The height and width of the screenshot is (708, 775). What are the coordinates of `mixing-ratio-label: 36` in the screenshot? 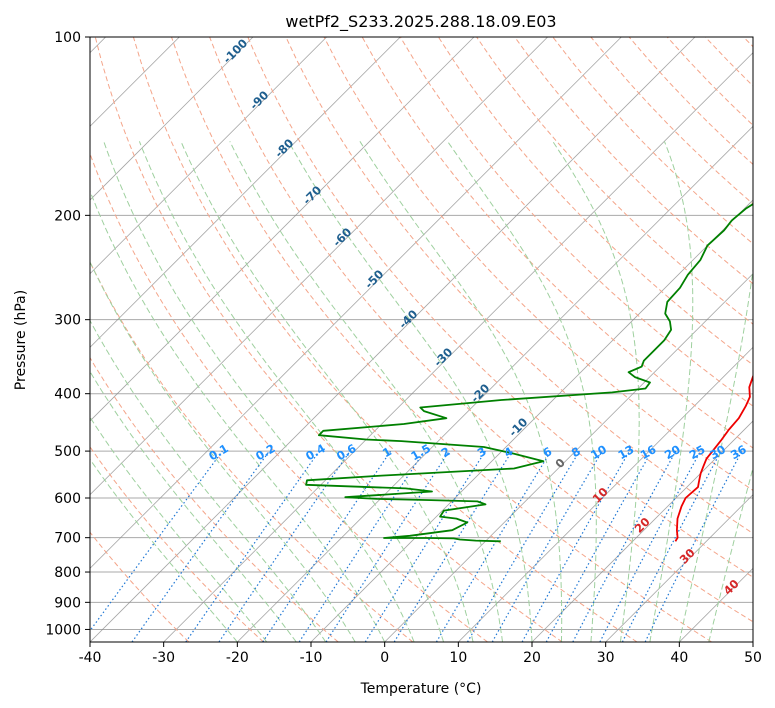 It's located at (738, 452).